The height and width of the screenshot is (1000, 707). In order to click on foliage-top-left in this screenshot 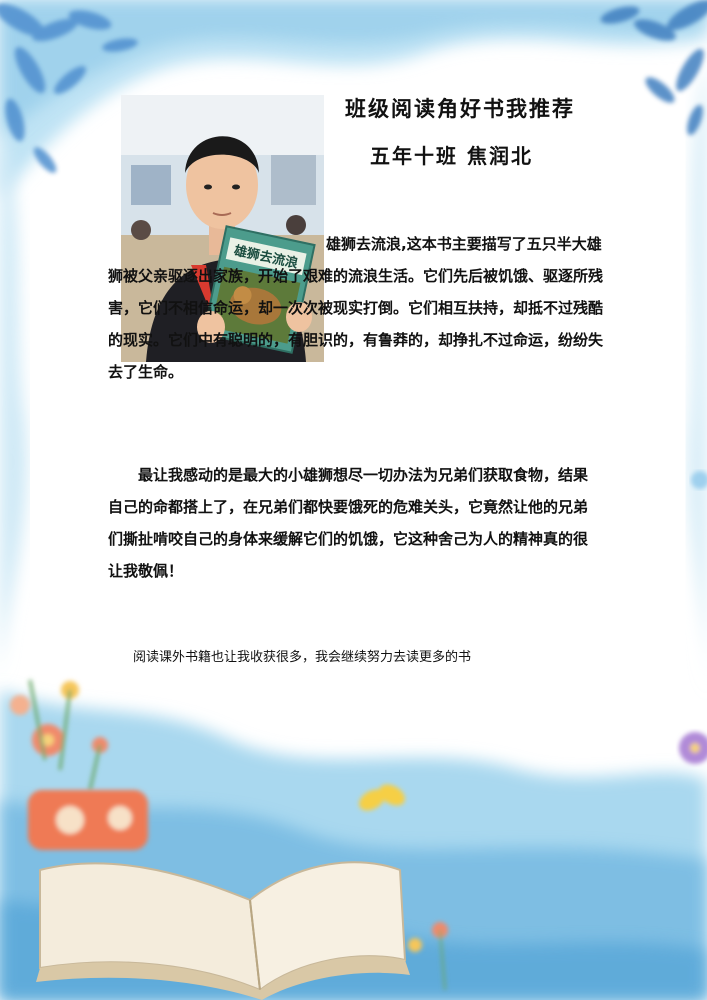, I will do `click(69, 88)`.